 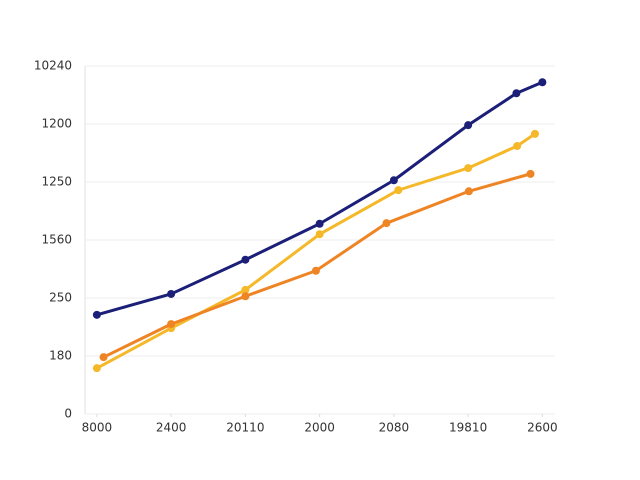 I want to click on x-tick-label: 2080, so click(x=394, y=428).